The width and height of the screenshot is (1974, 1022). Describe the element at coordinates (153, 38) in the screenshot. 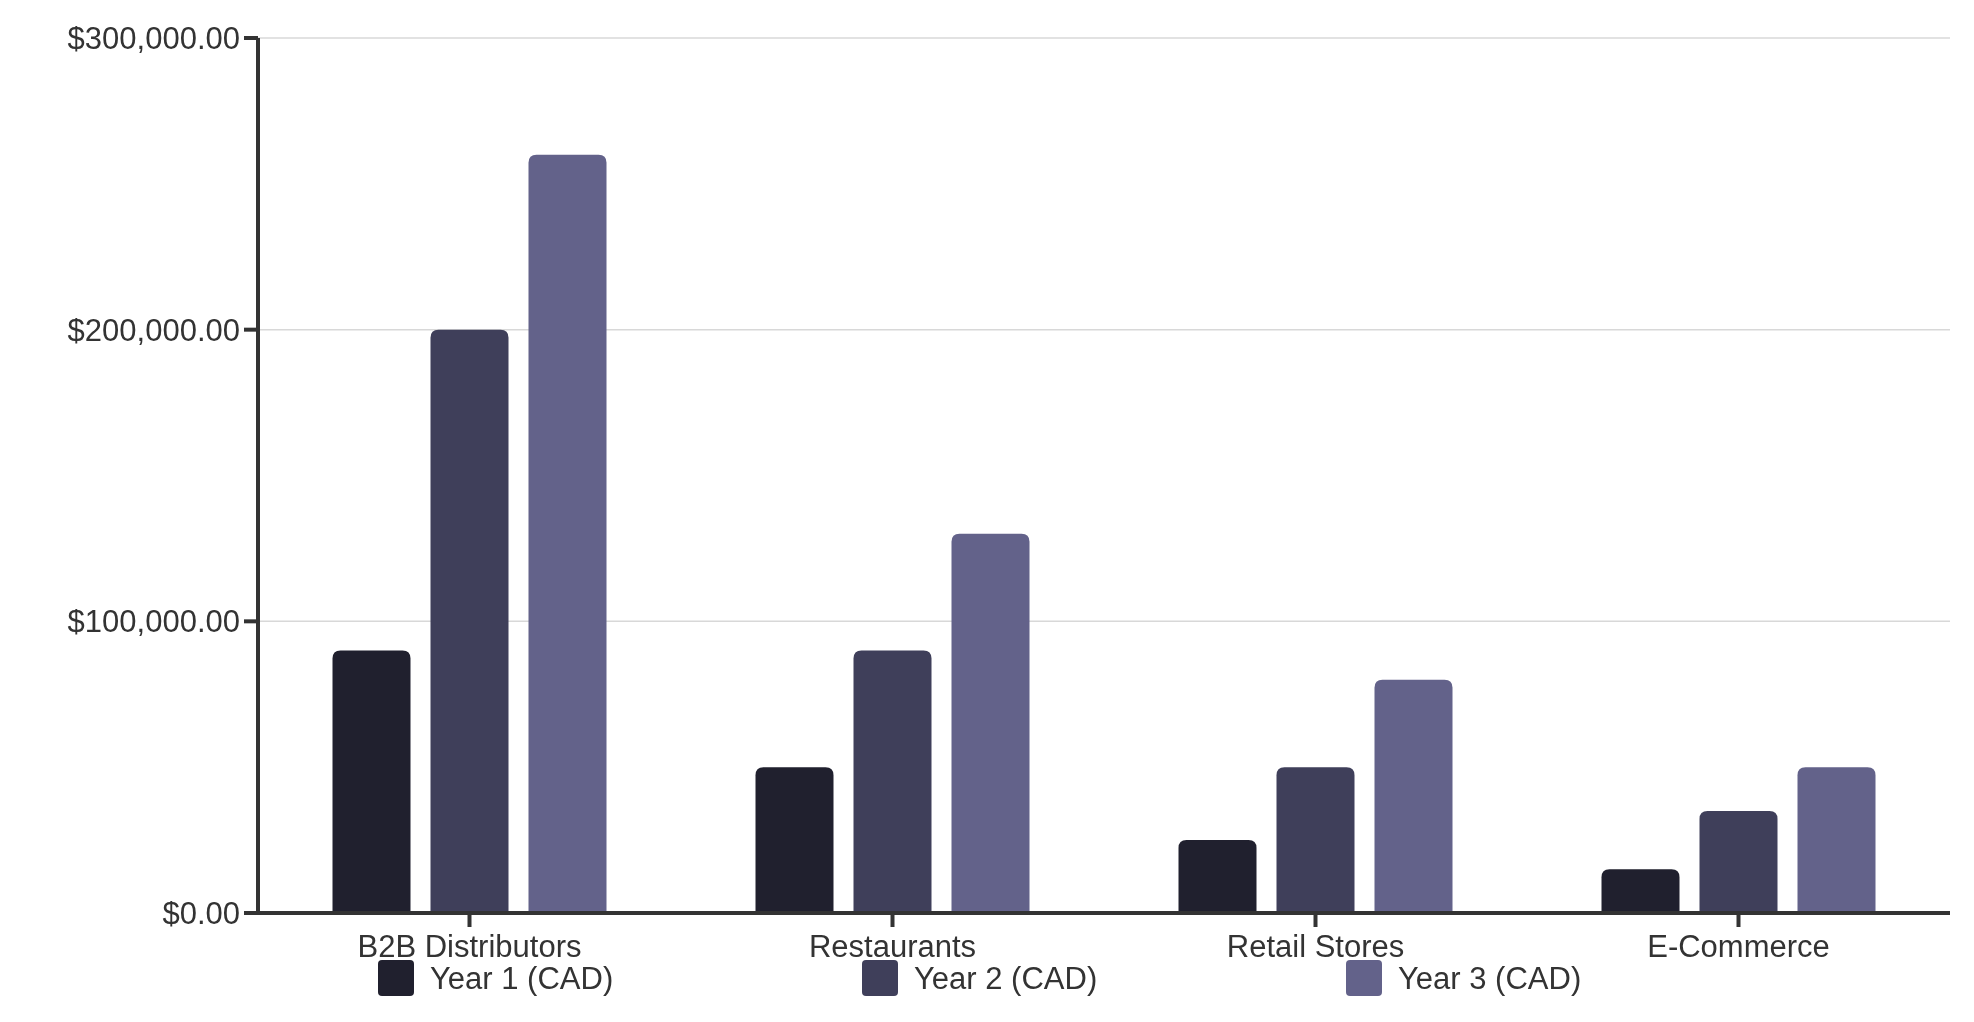

I see `y-tick-label: $300,000.00` at that location.